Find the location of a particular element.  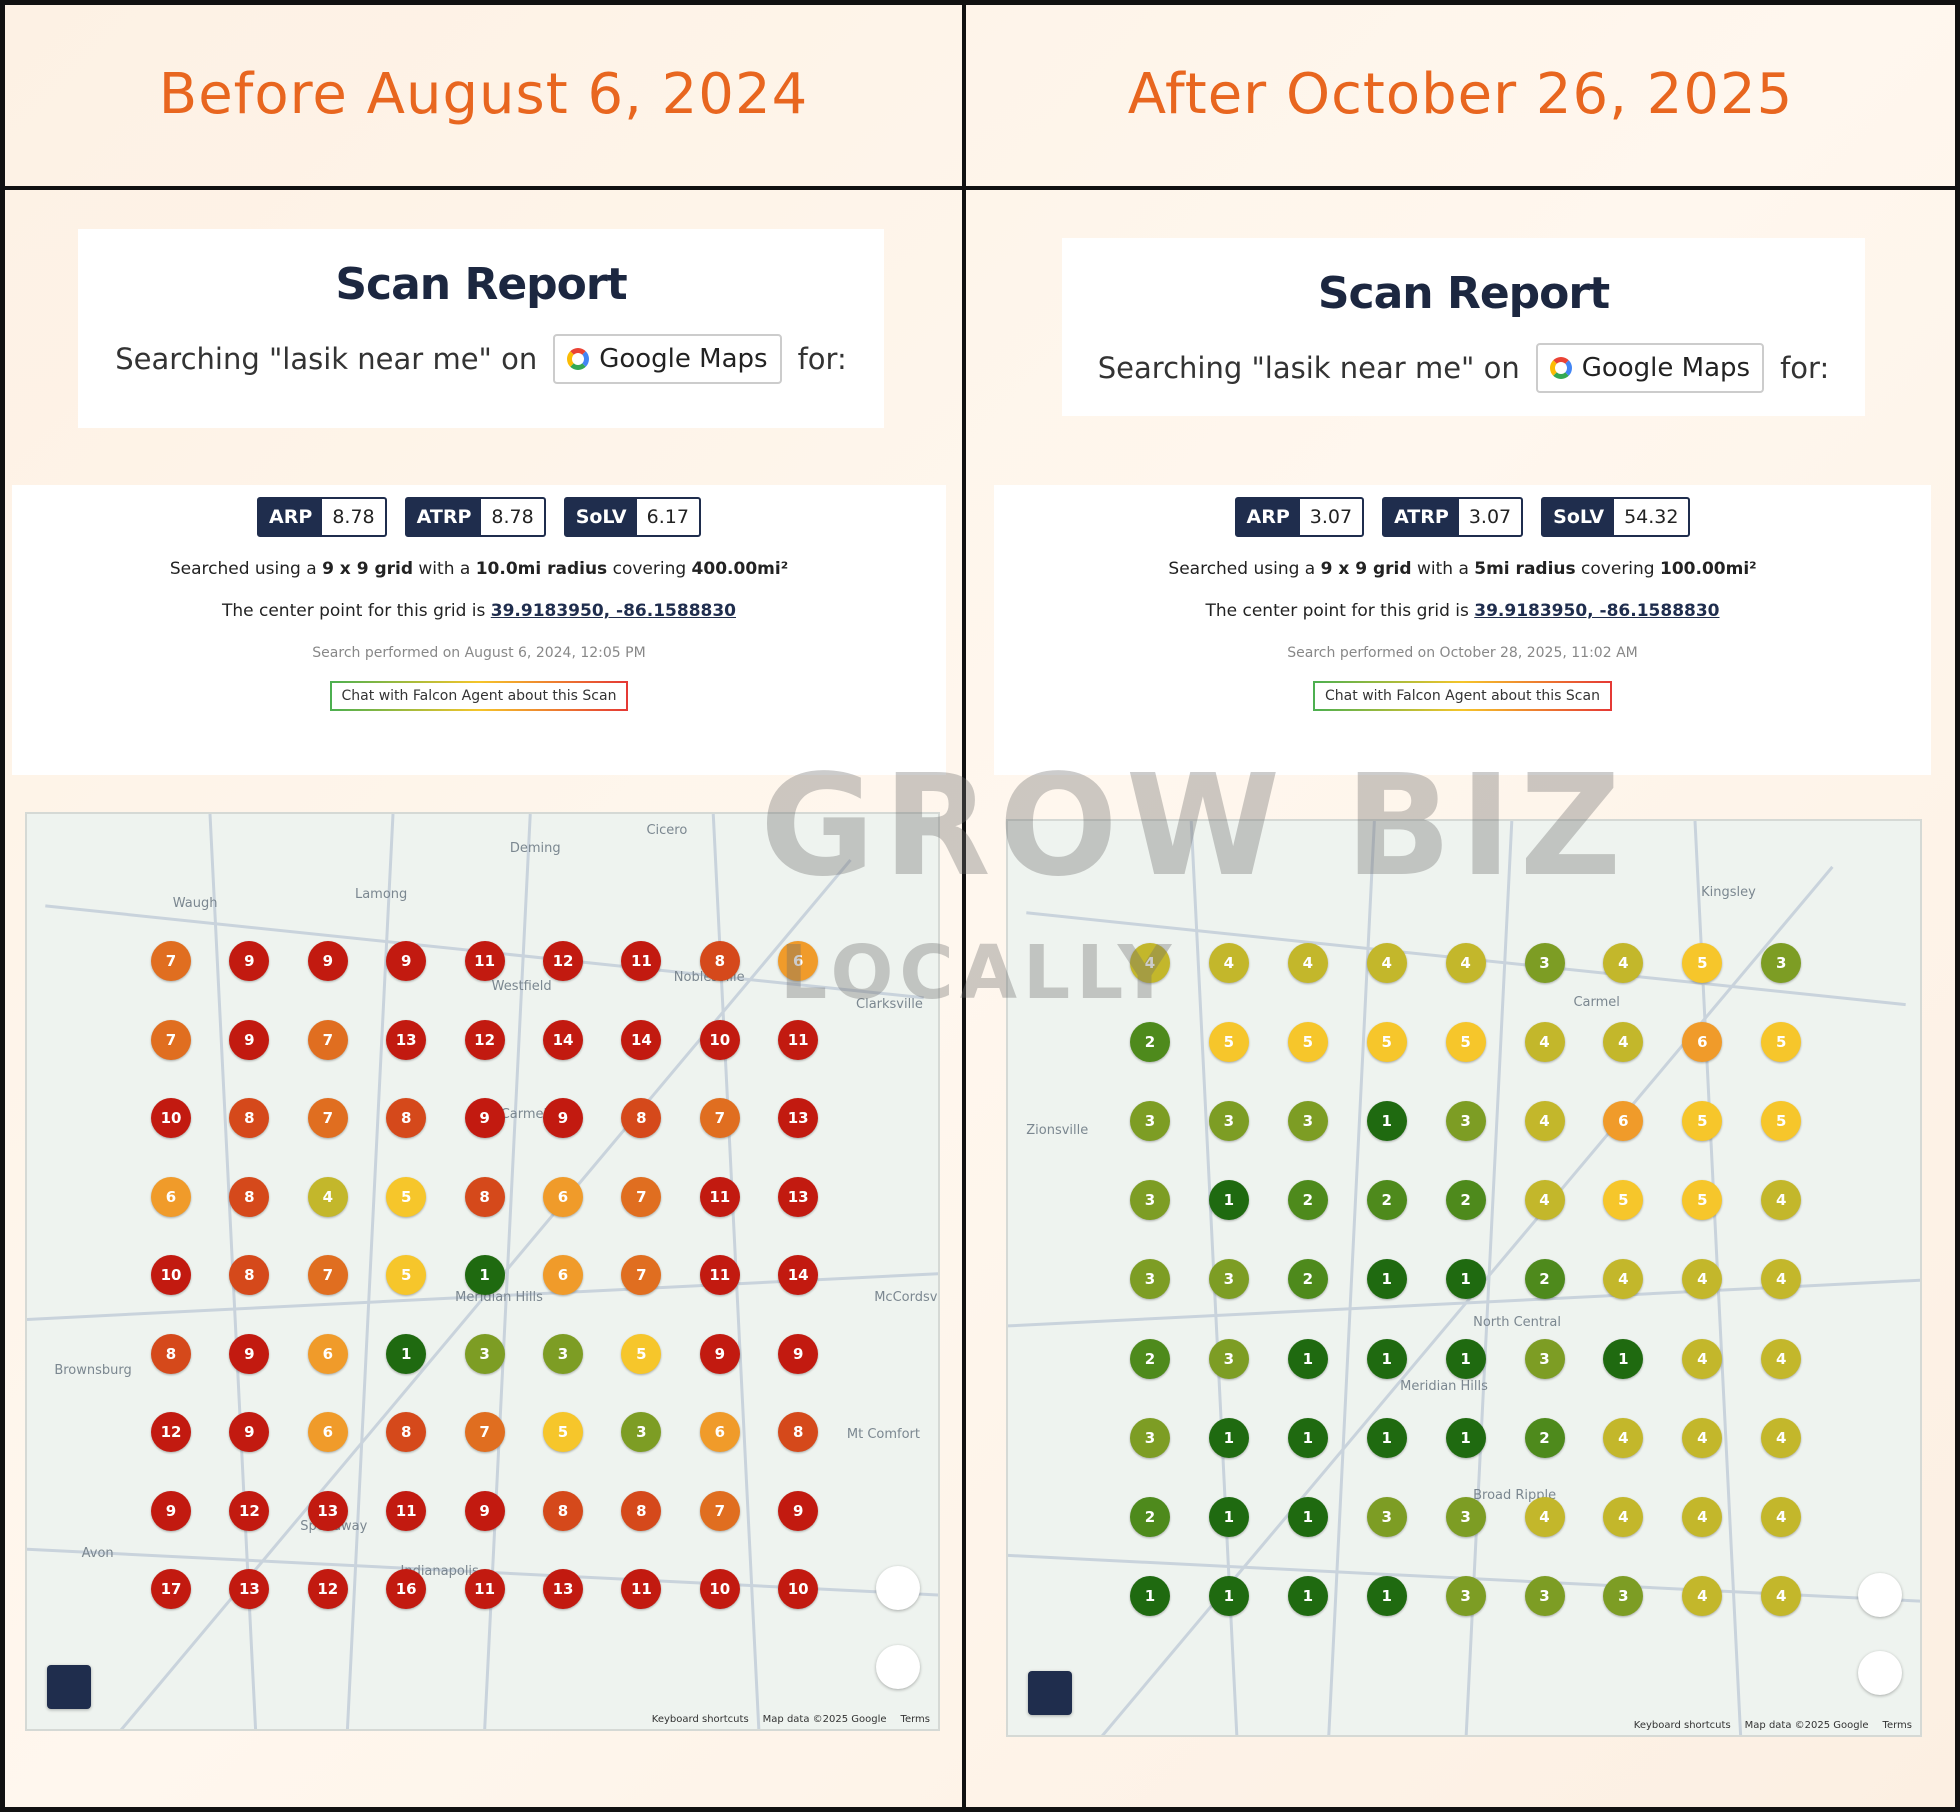

rank-pin: 17 is located at coordinates (171, 1589).